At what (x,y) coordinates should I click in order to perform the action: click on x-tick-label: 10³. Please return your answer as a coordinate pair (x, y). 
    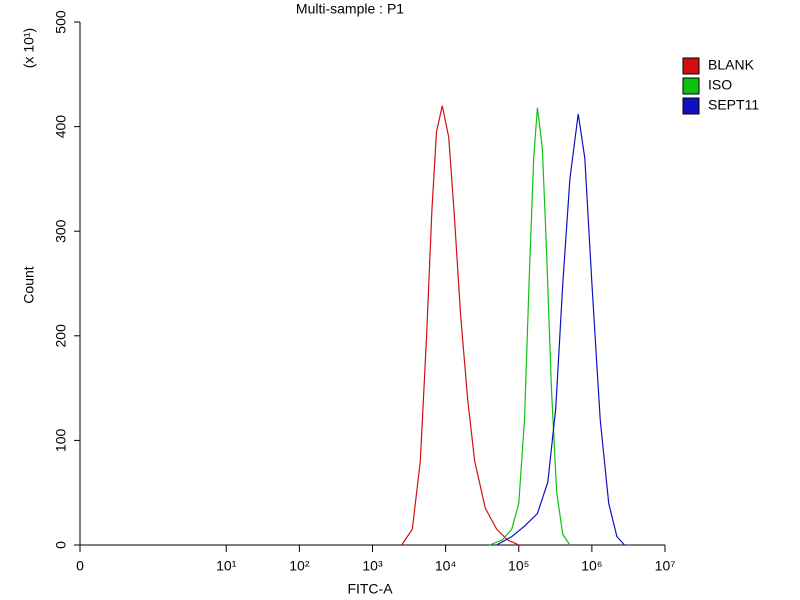
    Looking at the image, I should click on (372, 566).